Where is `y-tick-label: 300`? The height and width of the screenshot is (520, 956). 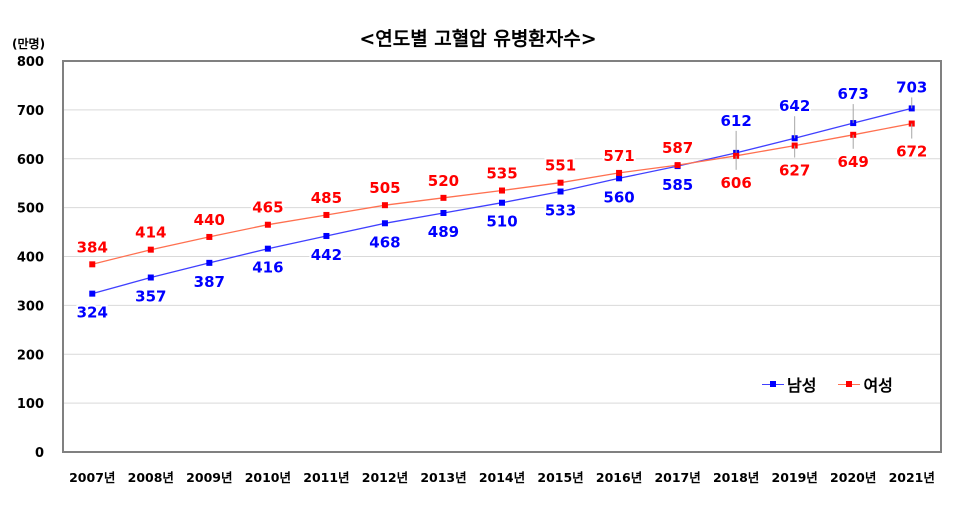 y-tick-label: 300 is located at coordinates (30, 306).